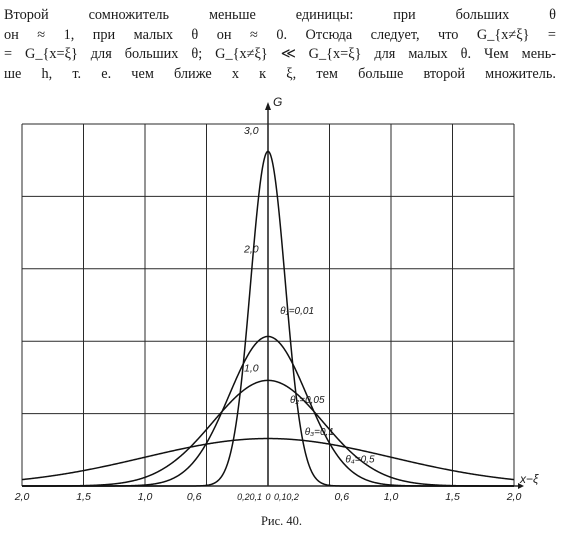  Describe the element at coordinates (268, 106) in the screenshot. I see `y-axis-arrow` at that location.